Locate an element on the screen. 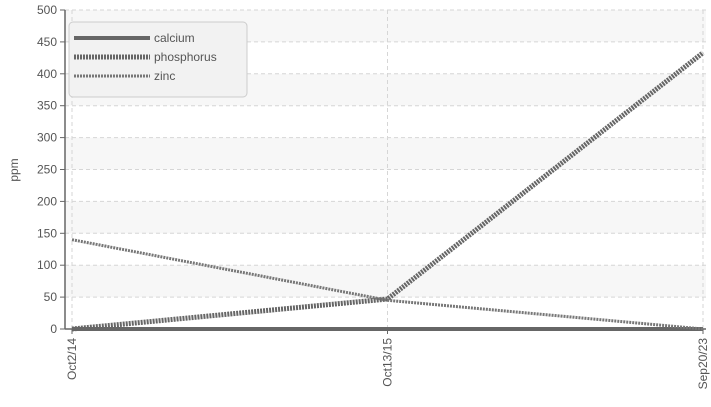  y-tick-label: 250 is located at coordinates (47, 170).